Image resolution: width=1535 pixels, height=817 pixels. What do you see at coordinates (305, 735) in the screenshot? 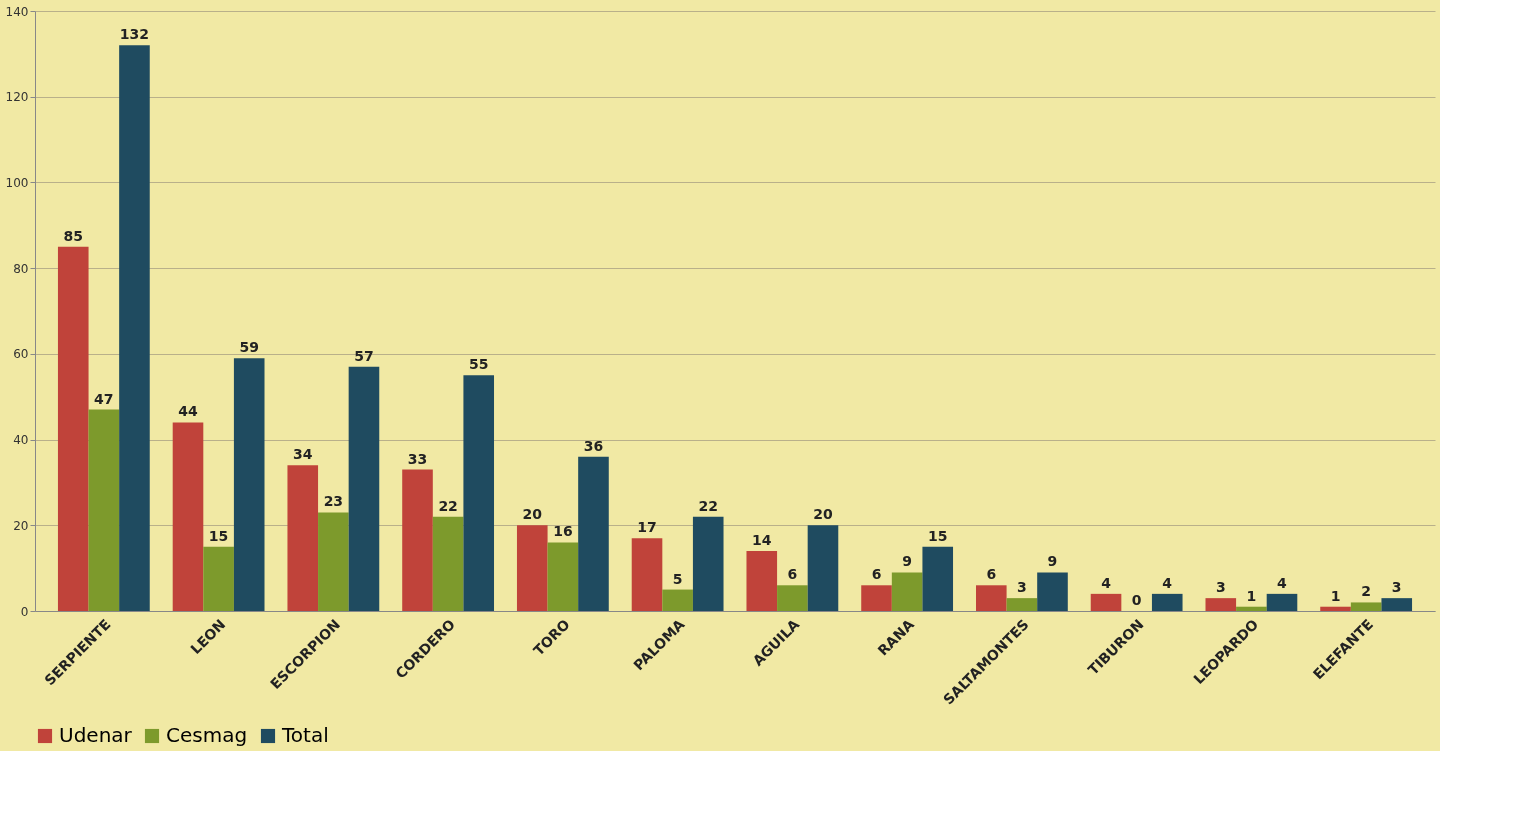
I see `legend-label: Total` at bounding box center [305, 735].